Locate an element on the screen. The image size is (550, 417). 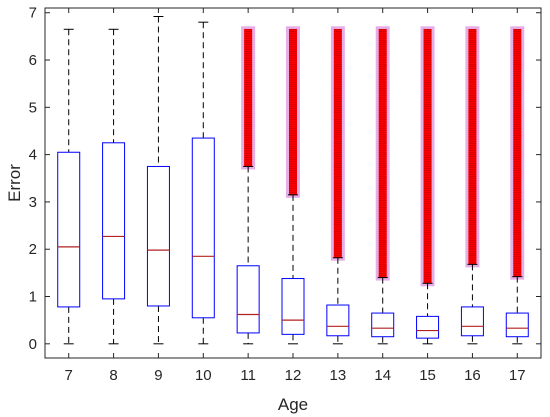
x-axis-label: Age is located at coordinates (293, 404).